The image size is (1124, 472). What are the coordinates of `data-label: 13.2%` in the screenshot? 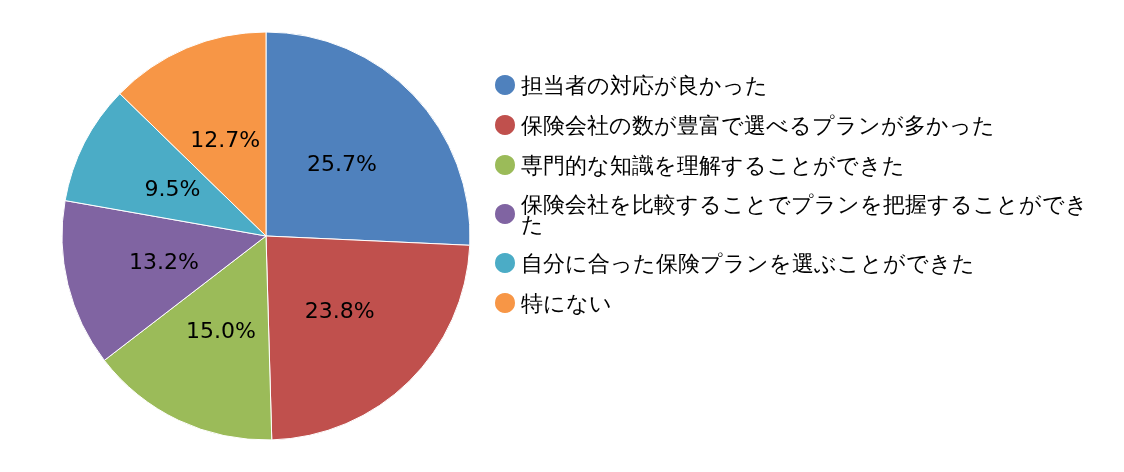 It's located at (164, 261).